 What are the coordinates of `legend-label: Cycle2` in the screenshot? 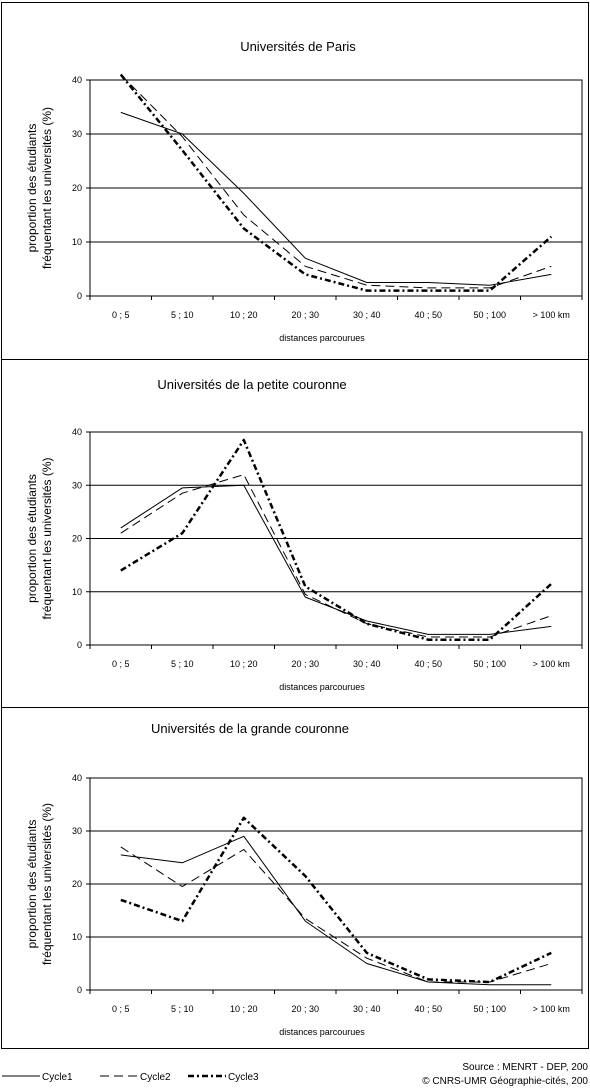 It's located at (155, 1077).